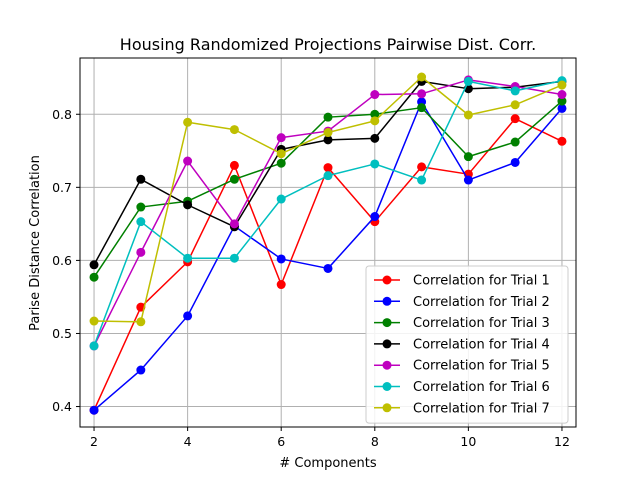 The height and width of the screenshot is (480, 640). I want to click on x-axis-ticks: 2 4 6 8 10 12, so click(330, 438).